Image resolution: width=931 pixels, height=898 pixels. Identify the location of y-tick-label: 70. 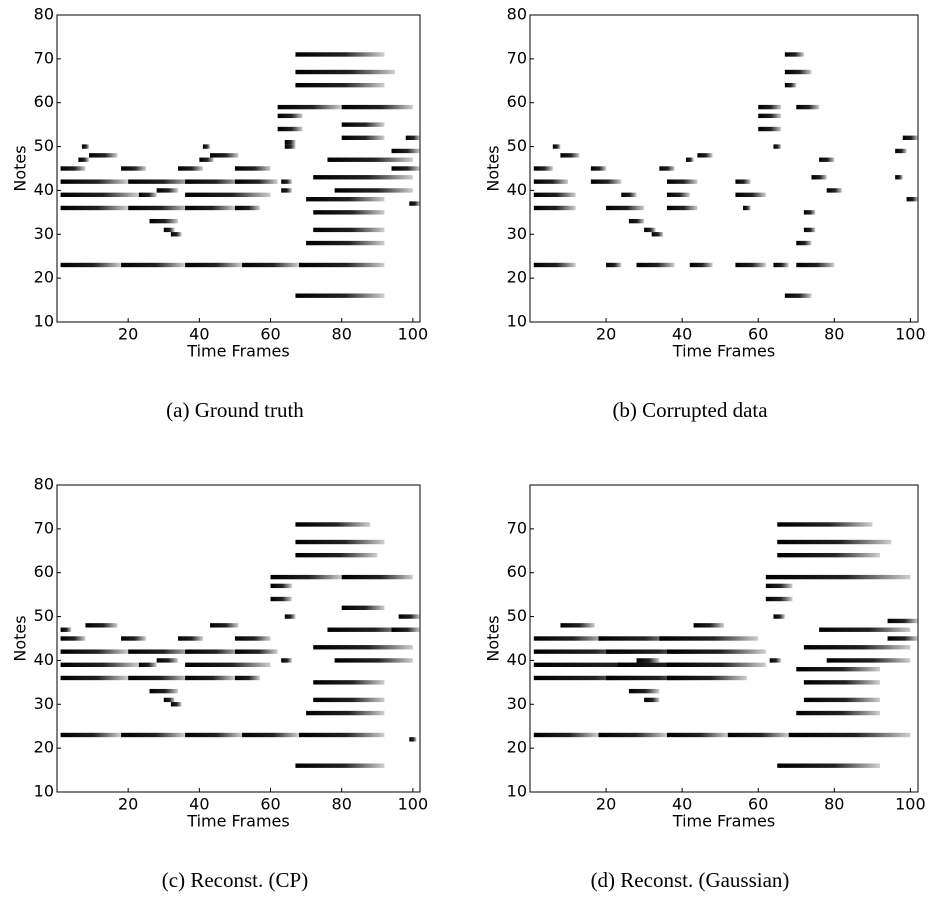
(517, 527).